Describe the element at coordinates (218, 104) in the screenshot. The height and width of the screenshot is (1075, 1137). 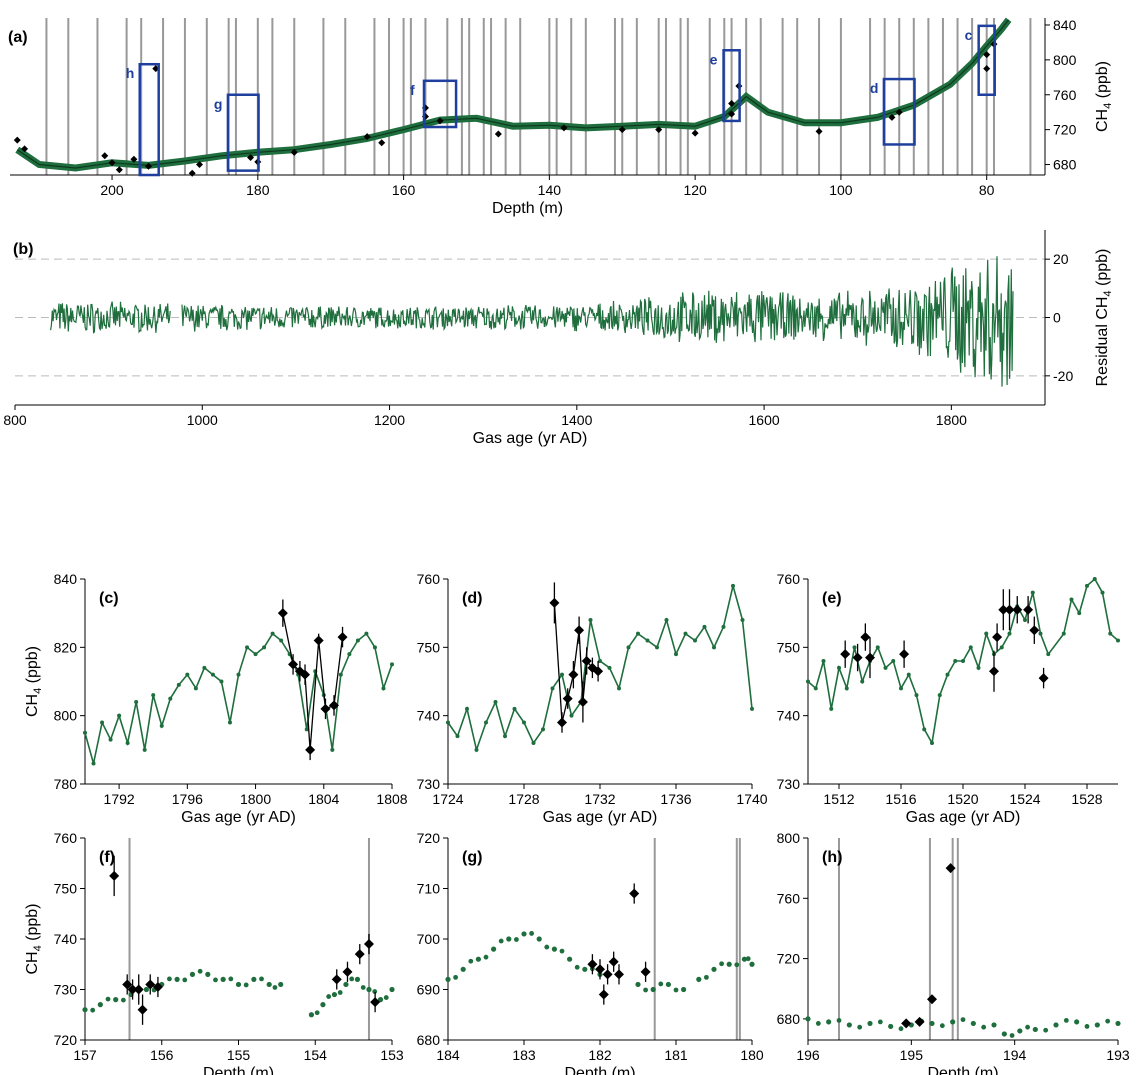
I see `zoom-box-label: g` at that location.